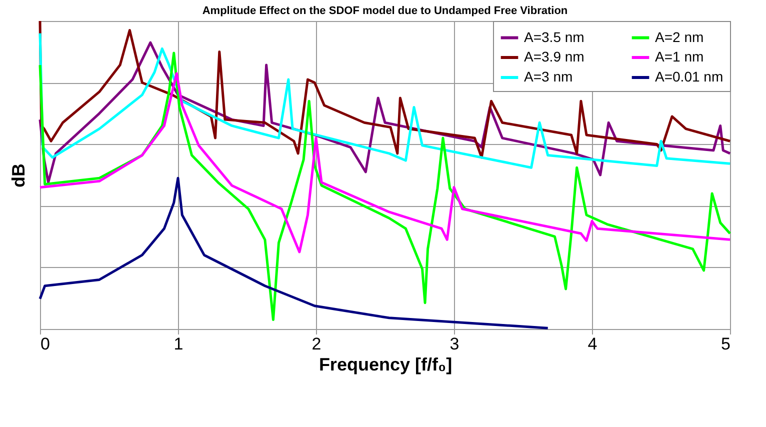 The width and height of the screenshot is (766, 427). I want to click on x-axis-title: Frequency [f/f₀], so click(385, 364).